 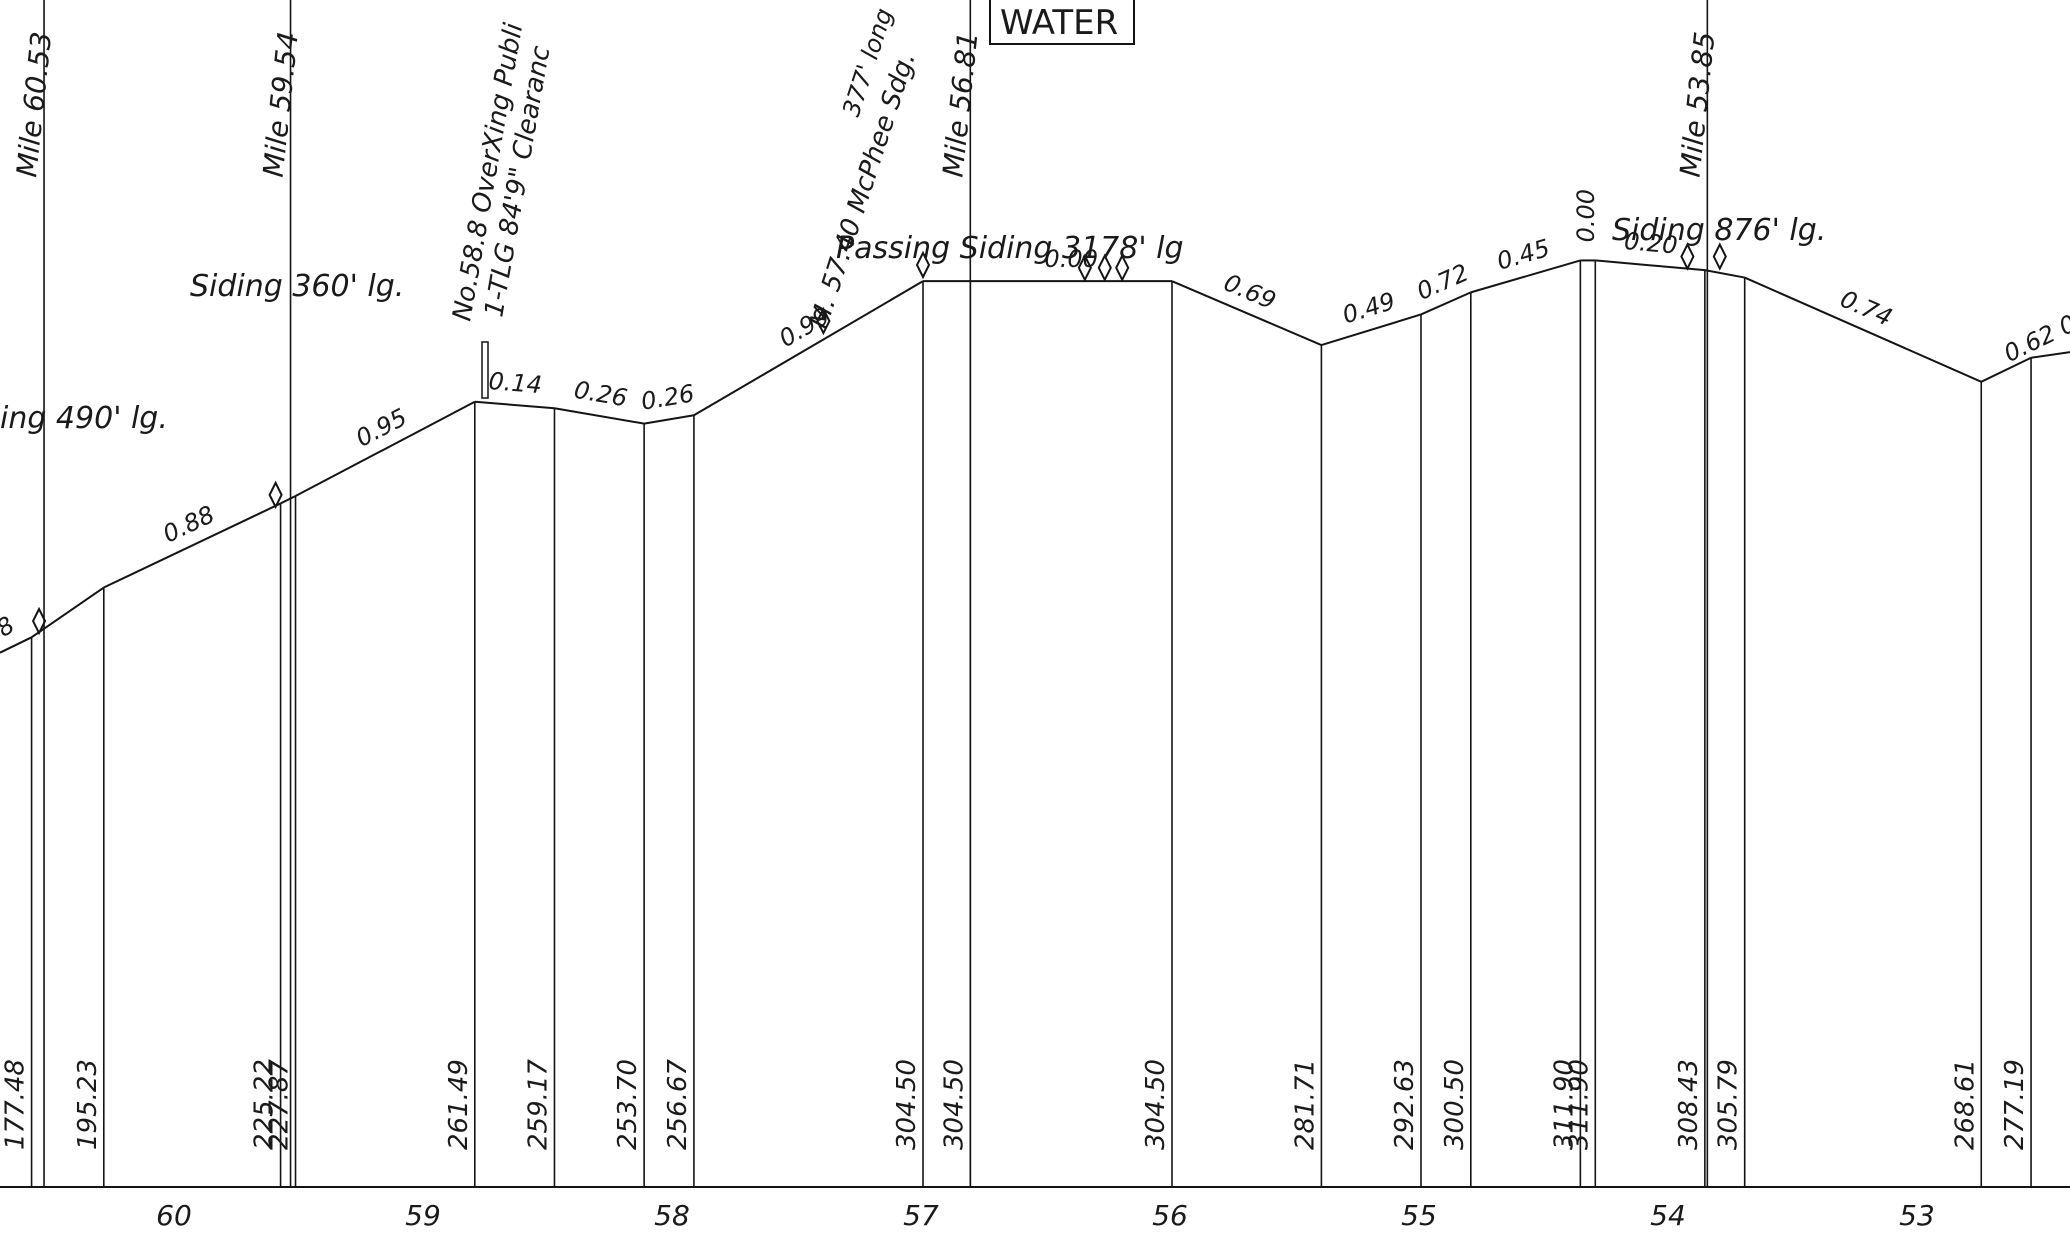 What do you see at coordinates (381, 428) in the screenshot?
I see `grade-label: 0.95` at bounding box center [381, 428].